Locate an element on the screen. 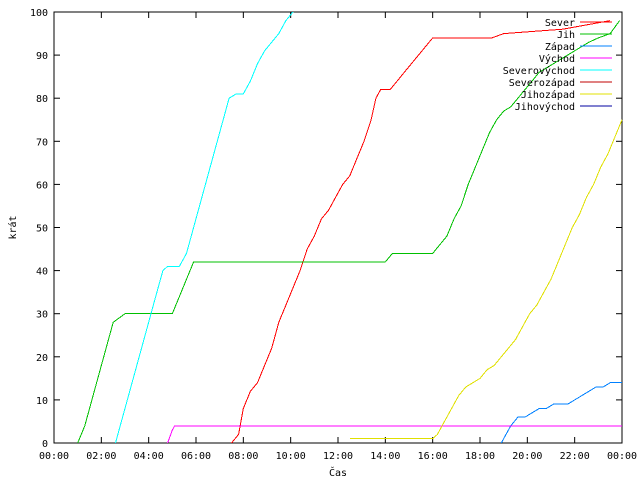 The width and height of the screenshot is (640, 480). y-tick-label: 100 is located at coordinates (39, 13).